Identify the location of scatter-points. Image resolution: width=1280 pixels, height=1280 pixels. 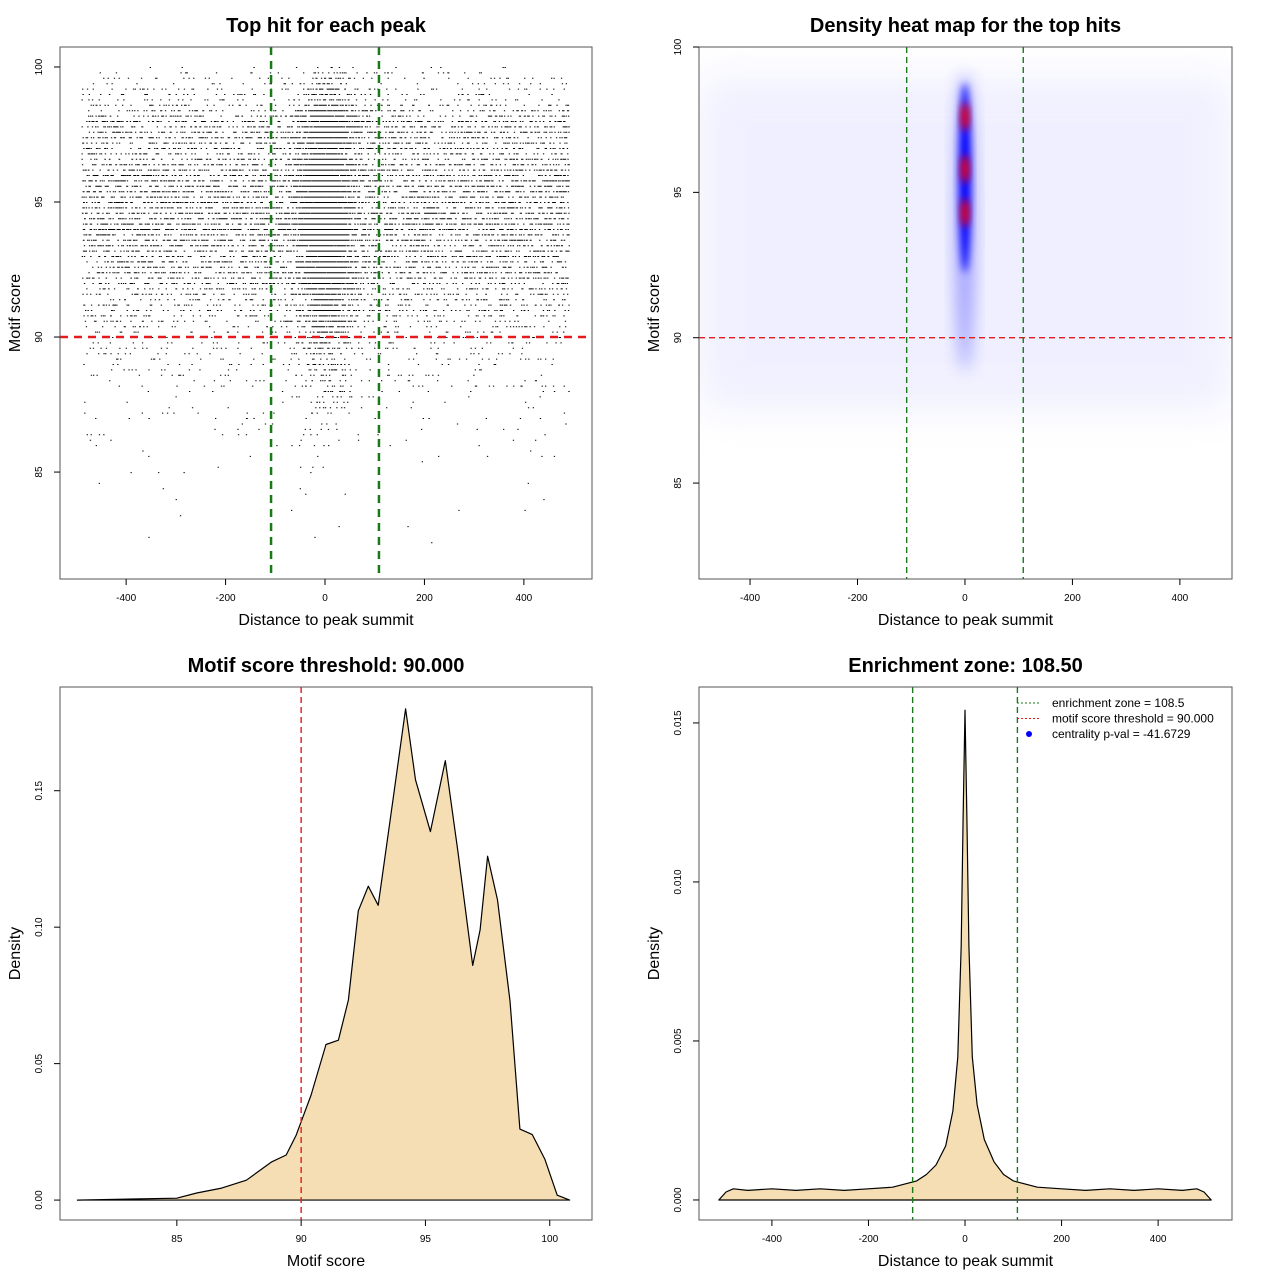
(325, 305).